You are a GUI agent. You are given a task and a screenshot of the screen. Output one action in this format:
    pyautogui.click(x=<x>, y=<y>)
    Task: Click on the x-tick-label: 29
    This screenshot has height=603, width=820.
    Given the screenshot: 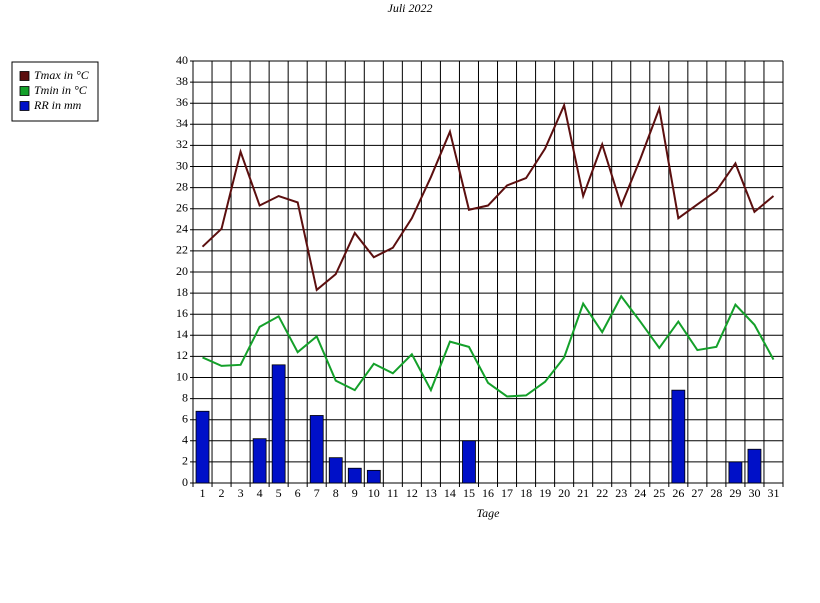 What is the action you would take?
    pyautogui.click(x=735, y=493)
    